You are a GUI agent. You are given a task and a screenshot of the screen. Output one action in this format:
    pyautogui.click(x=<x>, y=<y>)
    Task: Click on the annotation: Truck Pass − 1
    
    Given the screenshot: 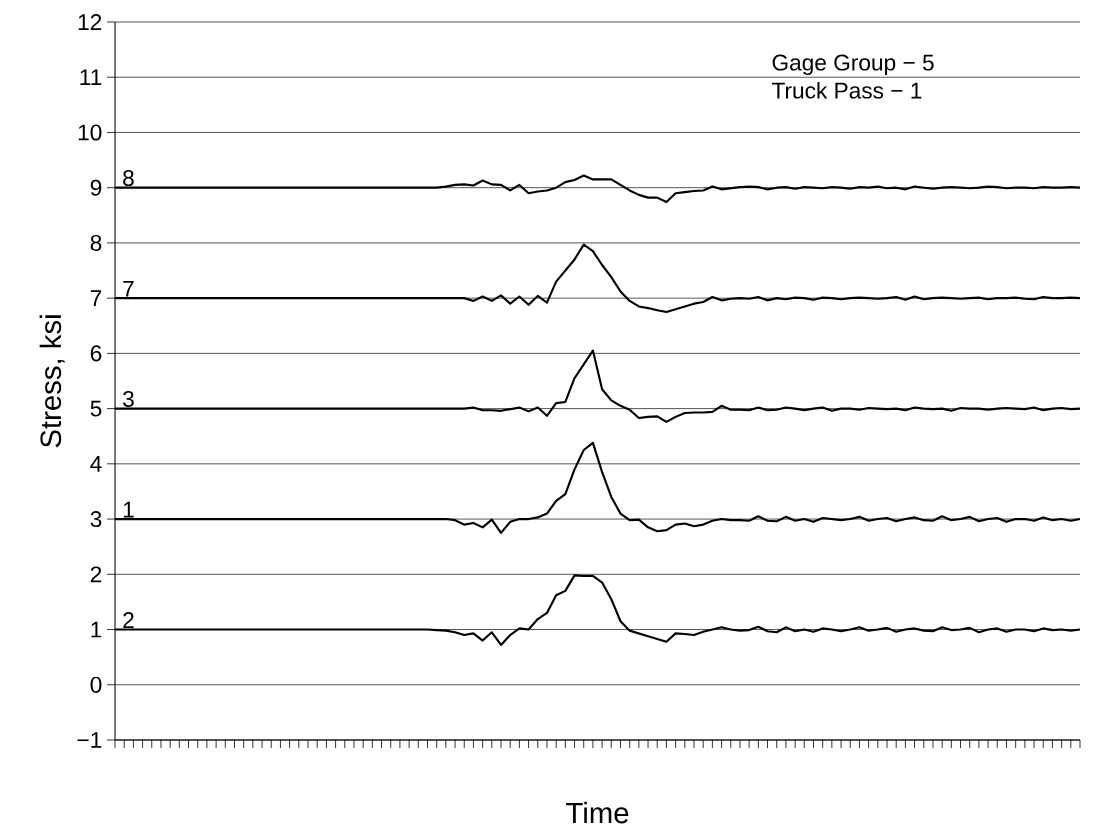 What is the action you would take?
    pyautogui.click(x=846, y=90)
    